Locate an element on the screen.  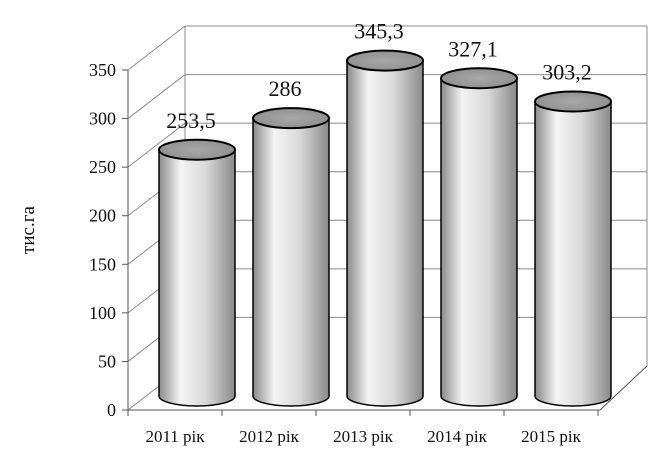
y-tick-label: 250 is located at coordinates (102, 167).